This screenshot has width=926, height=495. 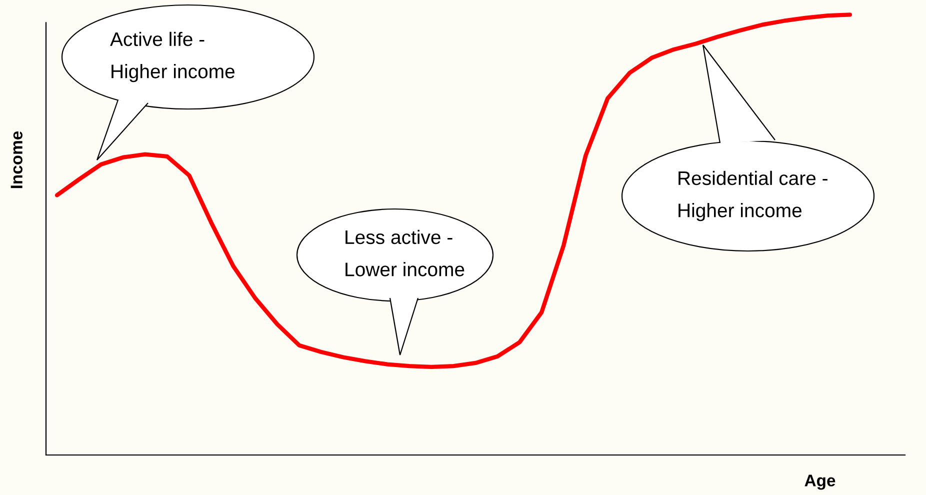 I want to click on annotation: Less active - Lower income, so click(x=405, y=253).